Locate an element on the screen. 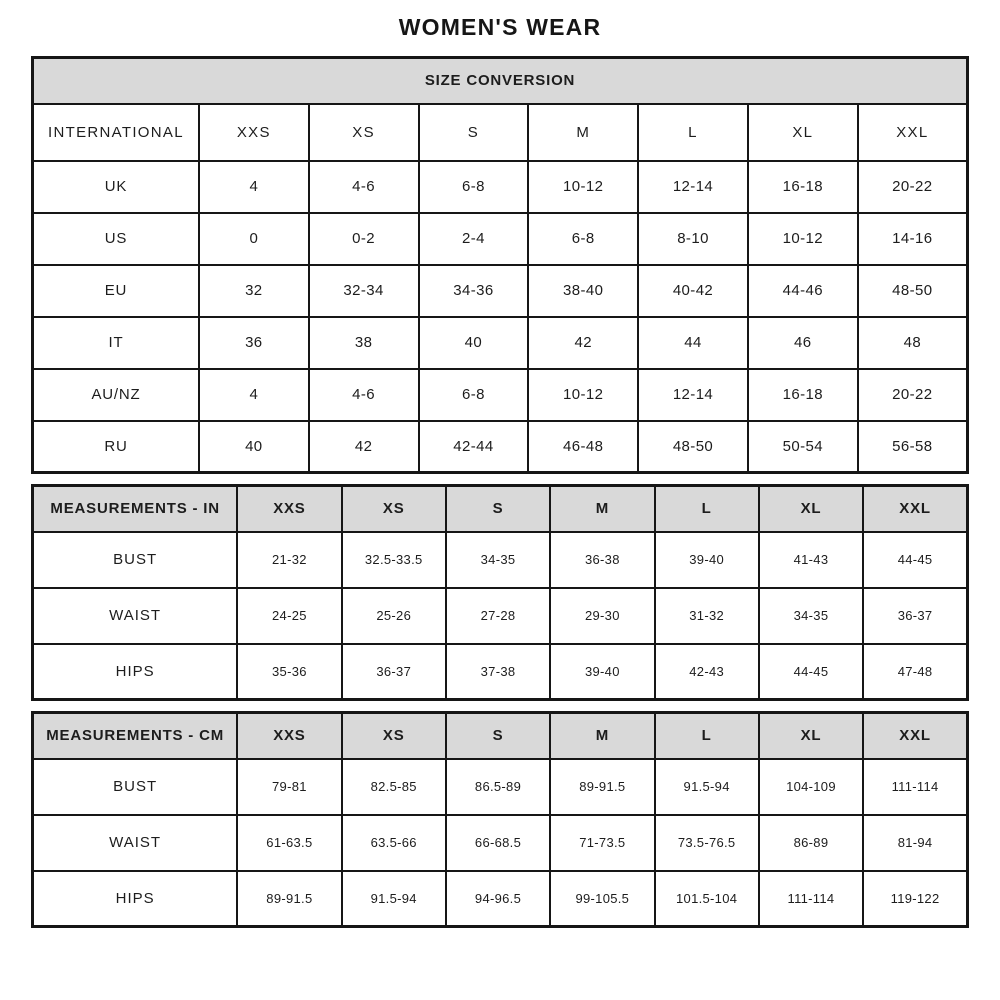 Image resolution: width=1000 pixels, height=1000 pixels. value-cell: 99-105.5 is located at coordinates (602, 898).